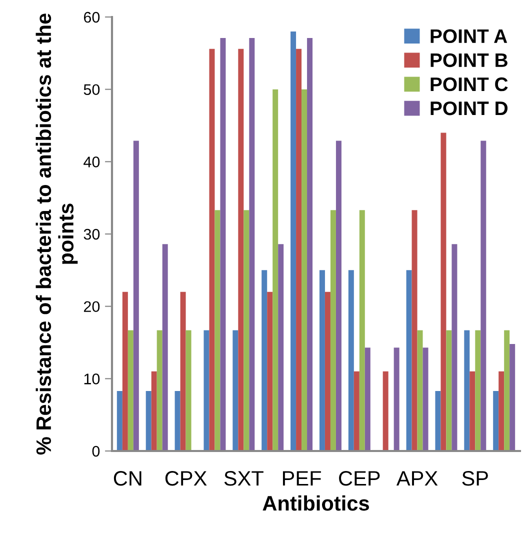 This screenshot has width=523, height=534. I want to click on x-tick-label: CN, so click(128, 478).